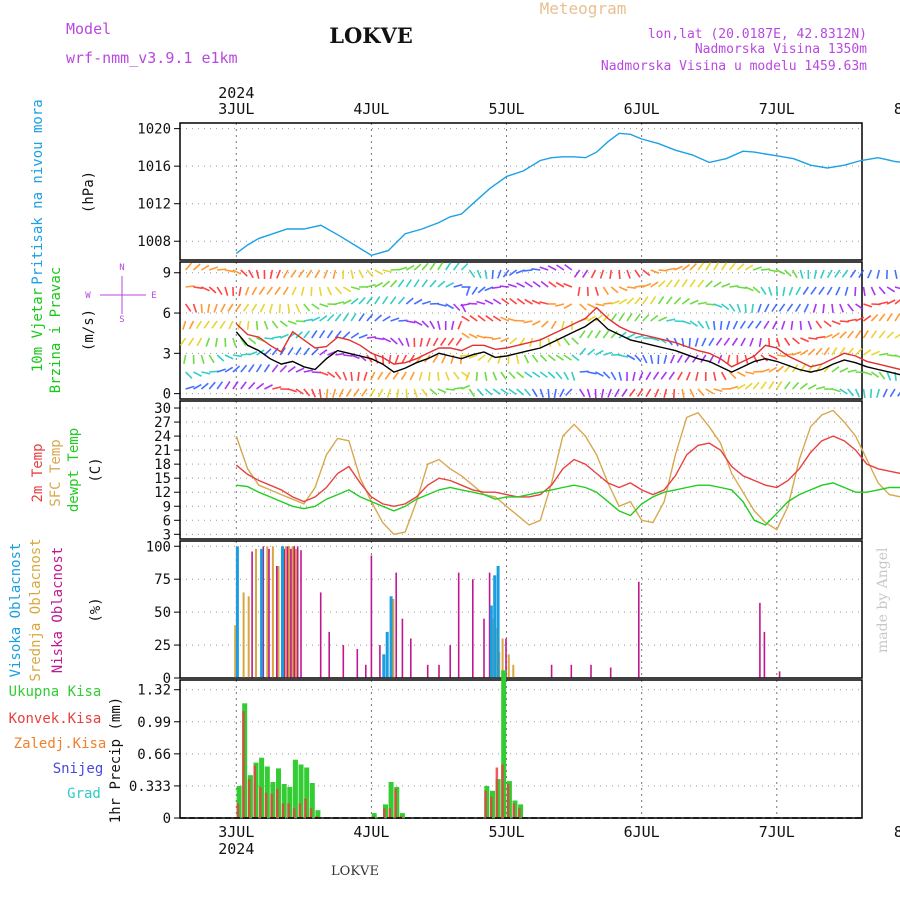  Describe the element at coordinates (56, 330) in the screenshot. I see `wind-label-line2: Brzina i Pravac` at that location.